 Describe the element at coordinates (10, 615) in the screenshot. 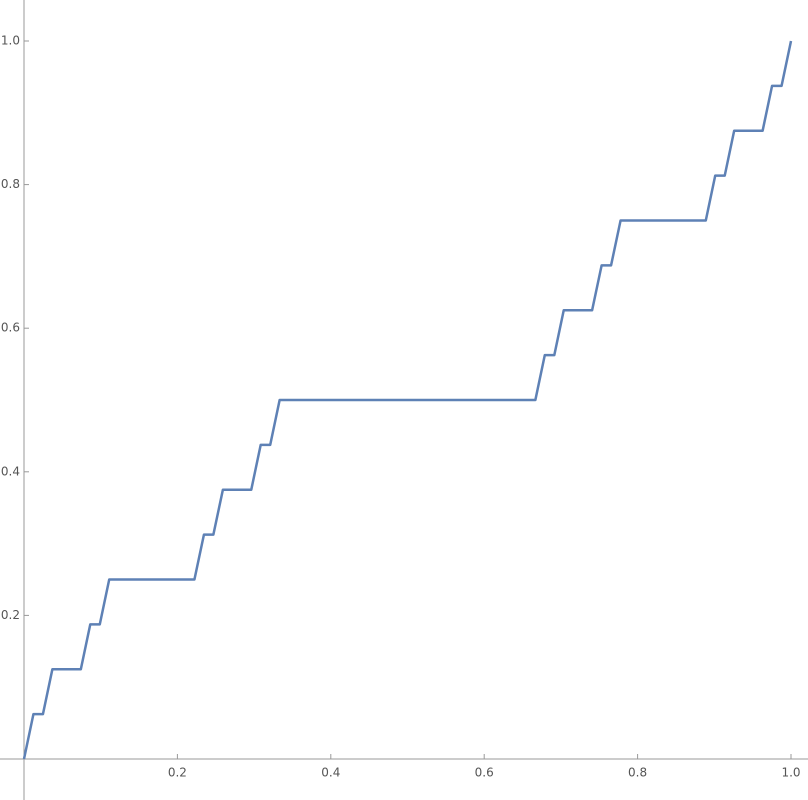

I see `y-tick-label: 0.2` at that location.